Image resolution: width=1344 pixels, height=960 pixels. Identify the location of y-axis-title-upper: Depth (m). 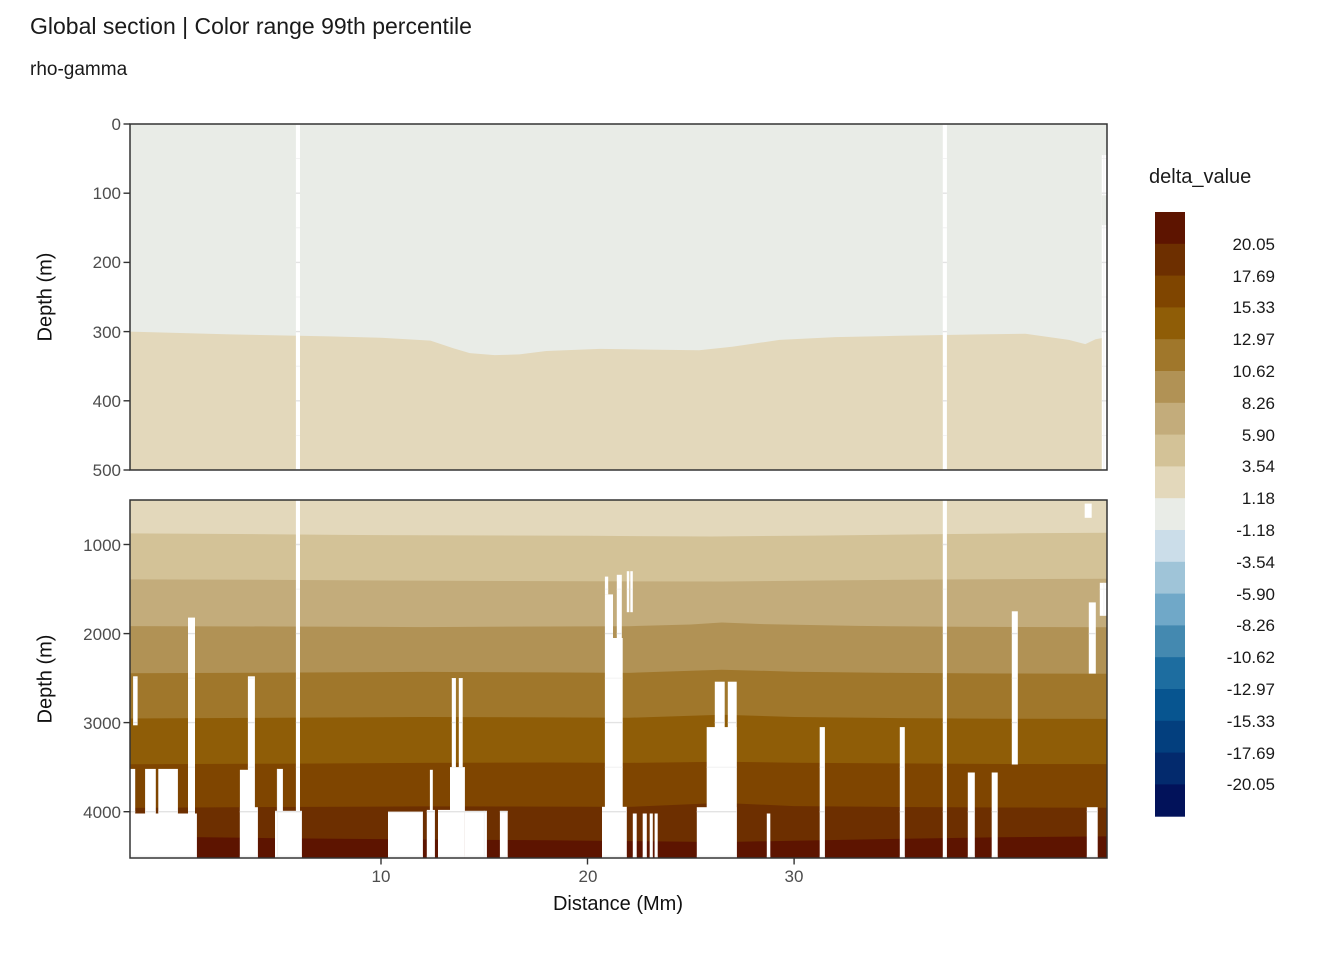
(45, 297).